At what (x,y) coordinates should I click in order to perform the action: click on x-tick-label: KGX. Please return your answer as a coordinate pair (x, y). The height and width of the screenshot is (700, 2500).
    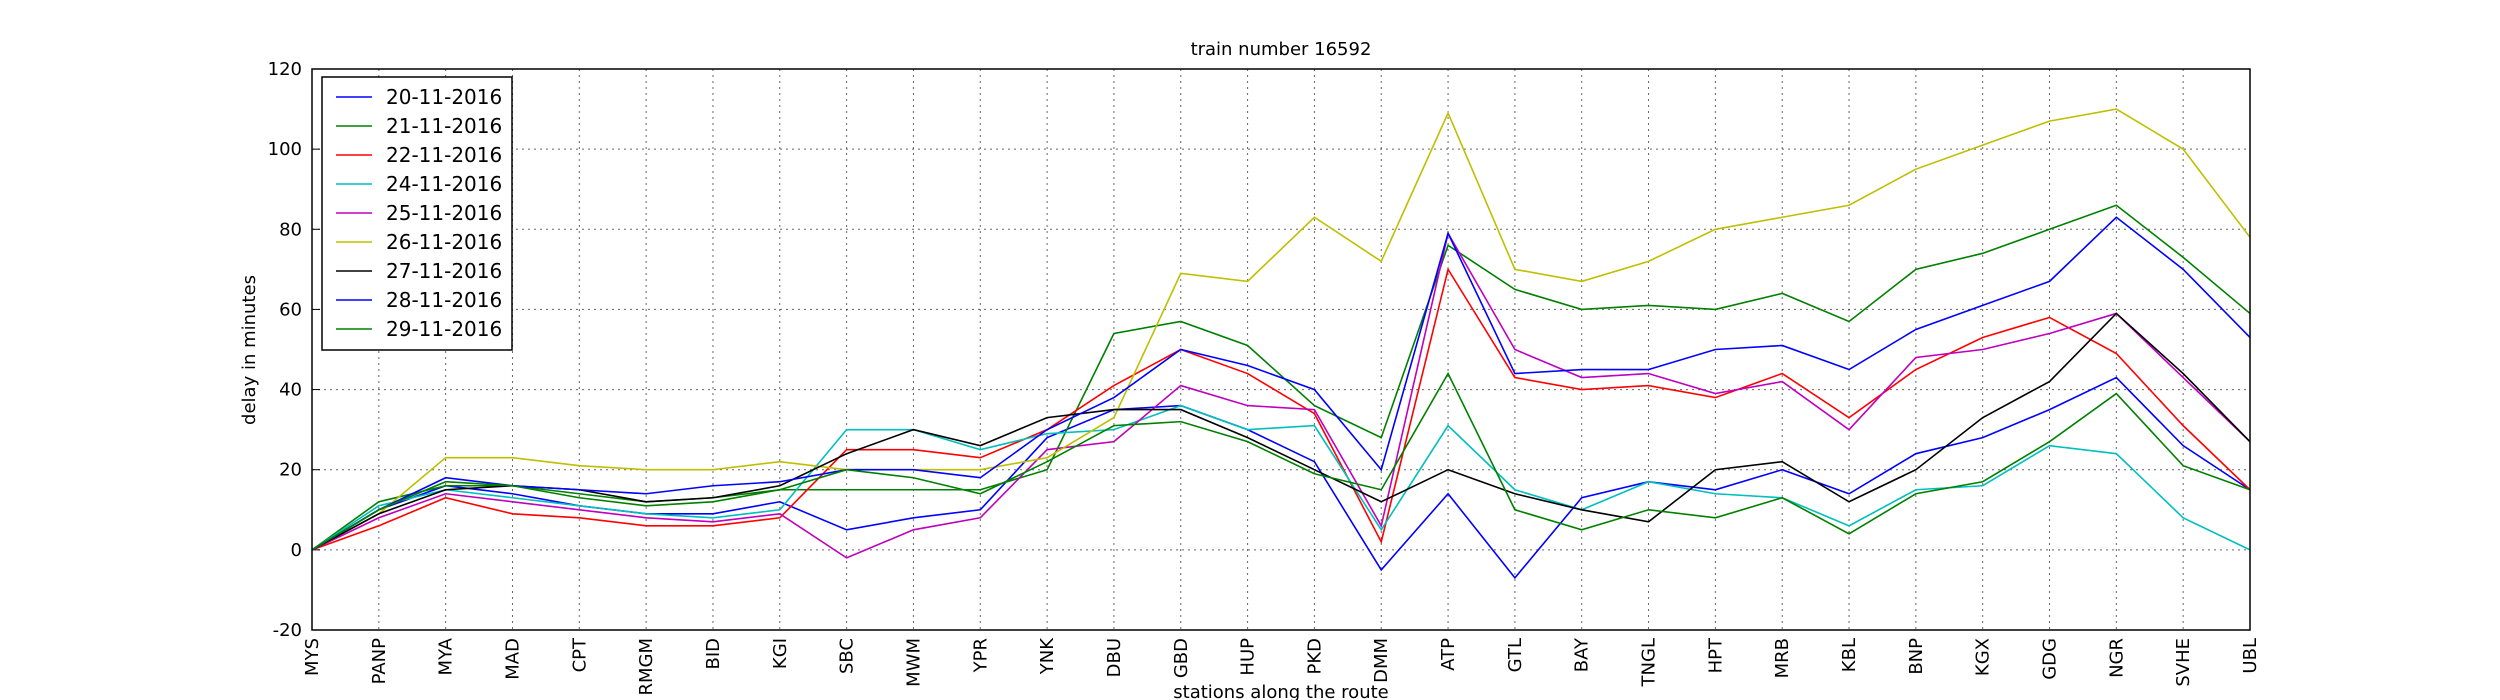
    Looking at the image, I should click on (1983, 657).